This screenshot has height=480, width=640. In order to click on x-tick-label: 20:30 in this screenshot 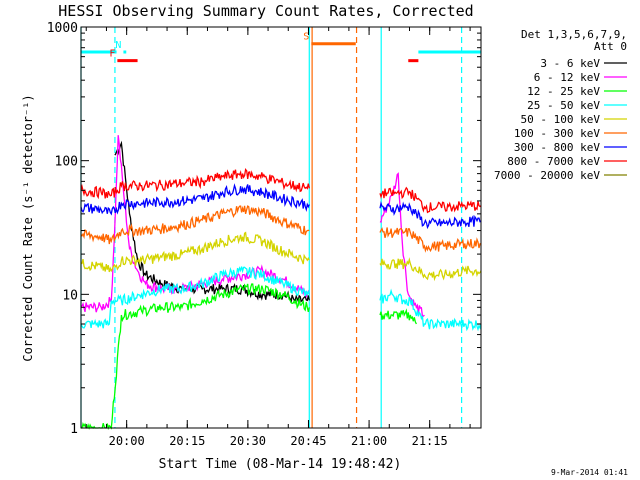, I will do `click(248, 441)`.